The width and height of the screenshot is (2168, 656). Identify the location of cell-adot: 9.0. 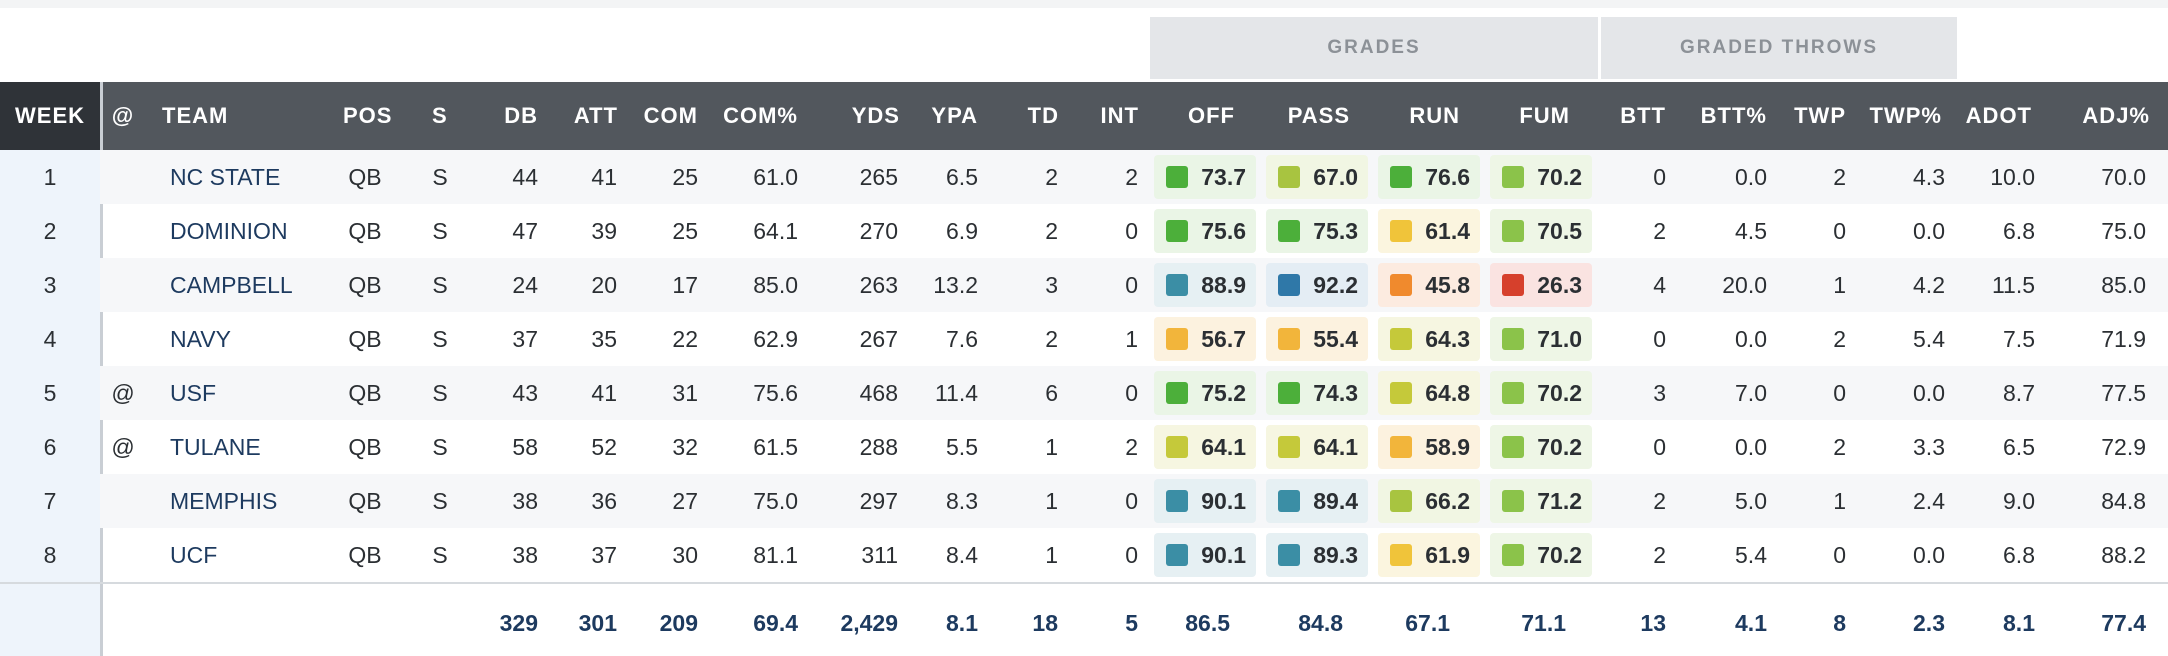
(2019, 500).